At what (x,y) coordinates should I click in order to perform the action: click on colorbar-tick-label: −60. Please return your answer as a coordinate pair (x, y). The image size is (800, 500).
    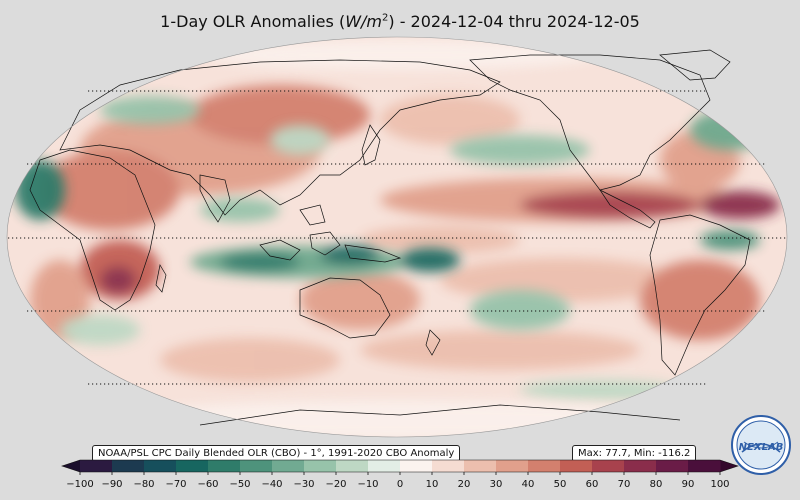
    Looking at the image, I should click on (207, 484).